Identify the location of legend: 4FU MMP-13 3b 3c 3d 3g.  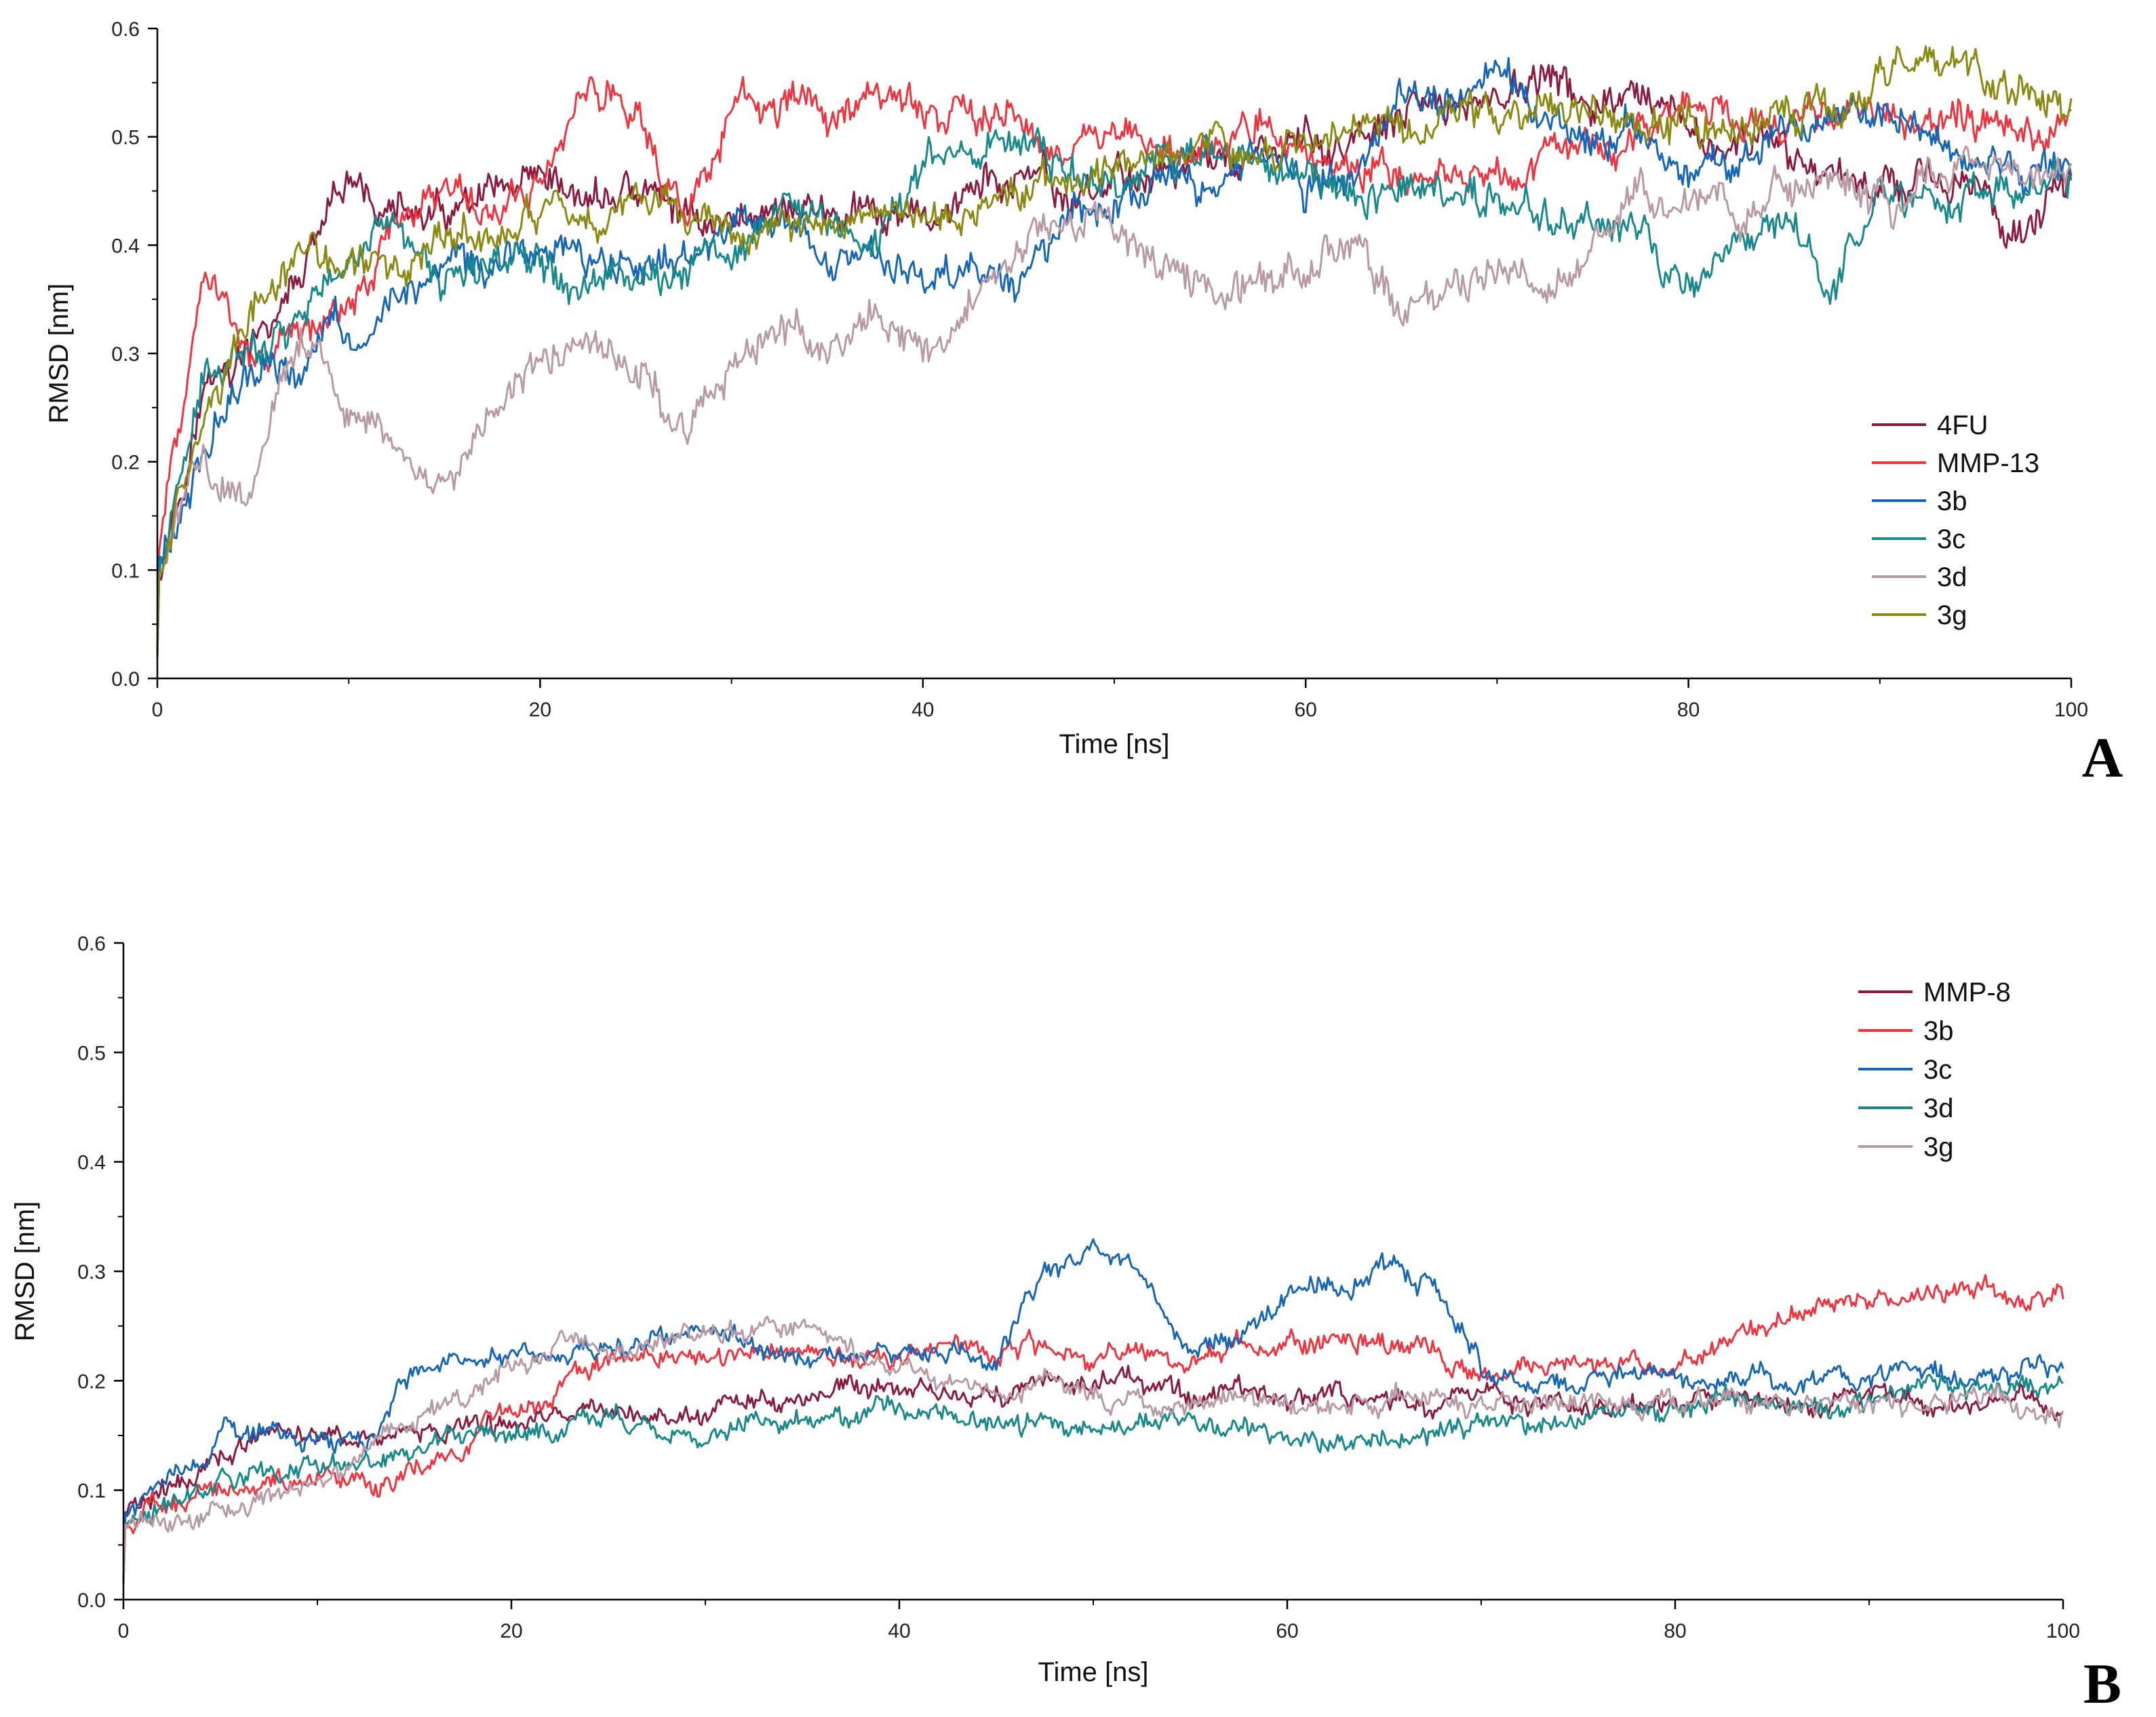
(1955, 520).